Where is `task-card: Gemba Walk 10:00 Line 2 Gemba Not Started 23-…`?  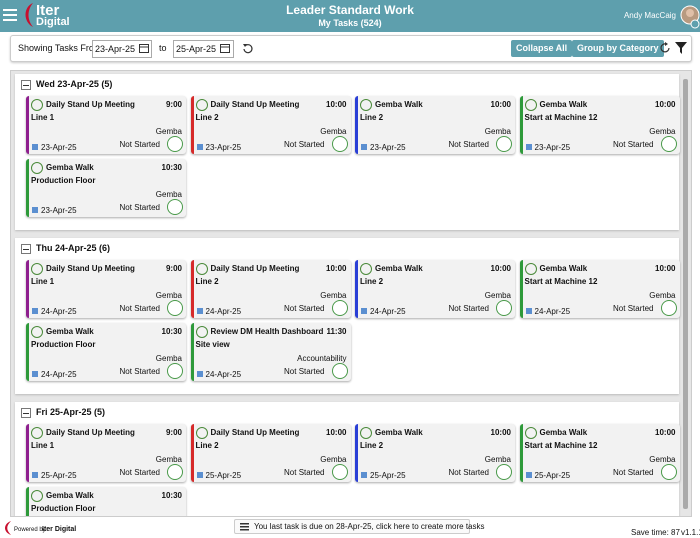 task-card: Gemba Walk 10:00 Line 2 Gemba Not Started 23-… is located at coordinates (435, 125).